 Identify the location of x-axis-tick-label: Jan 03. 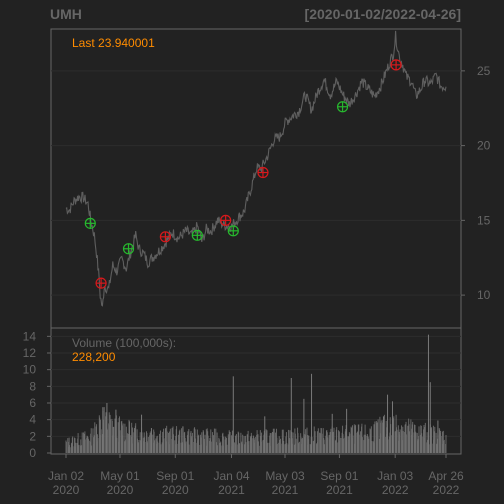
(395, 476).